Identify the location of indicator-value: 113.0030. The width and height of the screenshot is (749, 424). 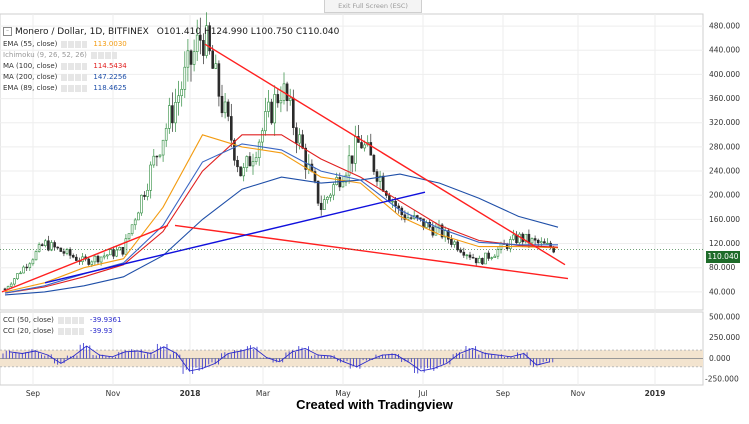
(110, 44).